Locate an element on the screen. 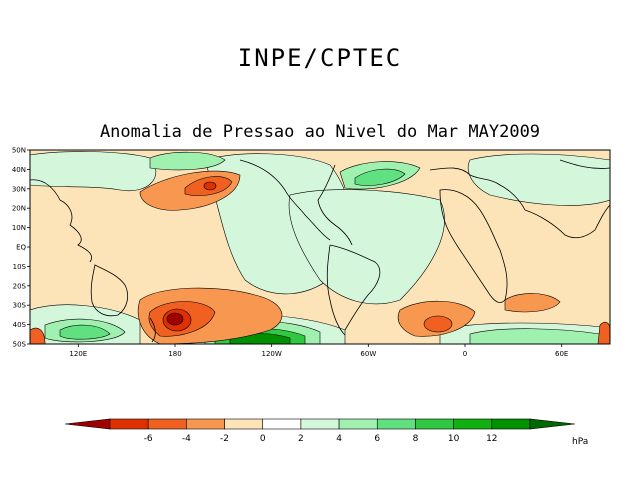 This screenshot has height=494, width=640. positive-region-atlantic is located at coordinates (366, 247).